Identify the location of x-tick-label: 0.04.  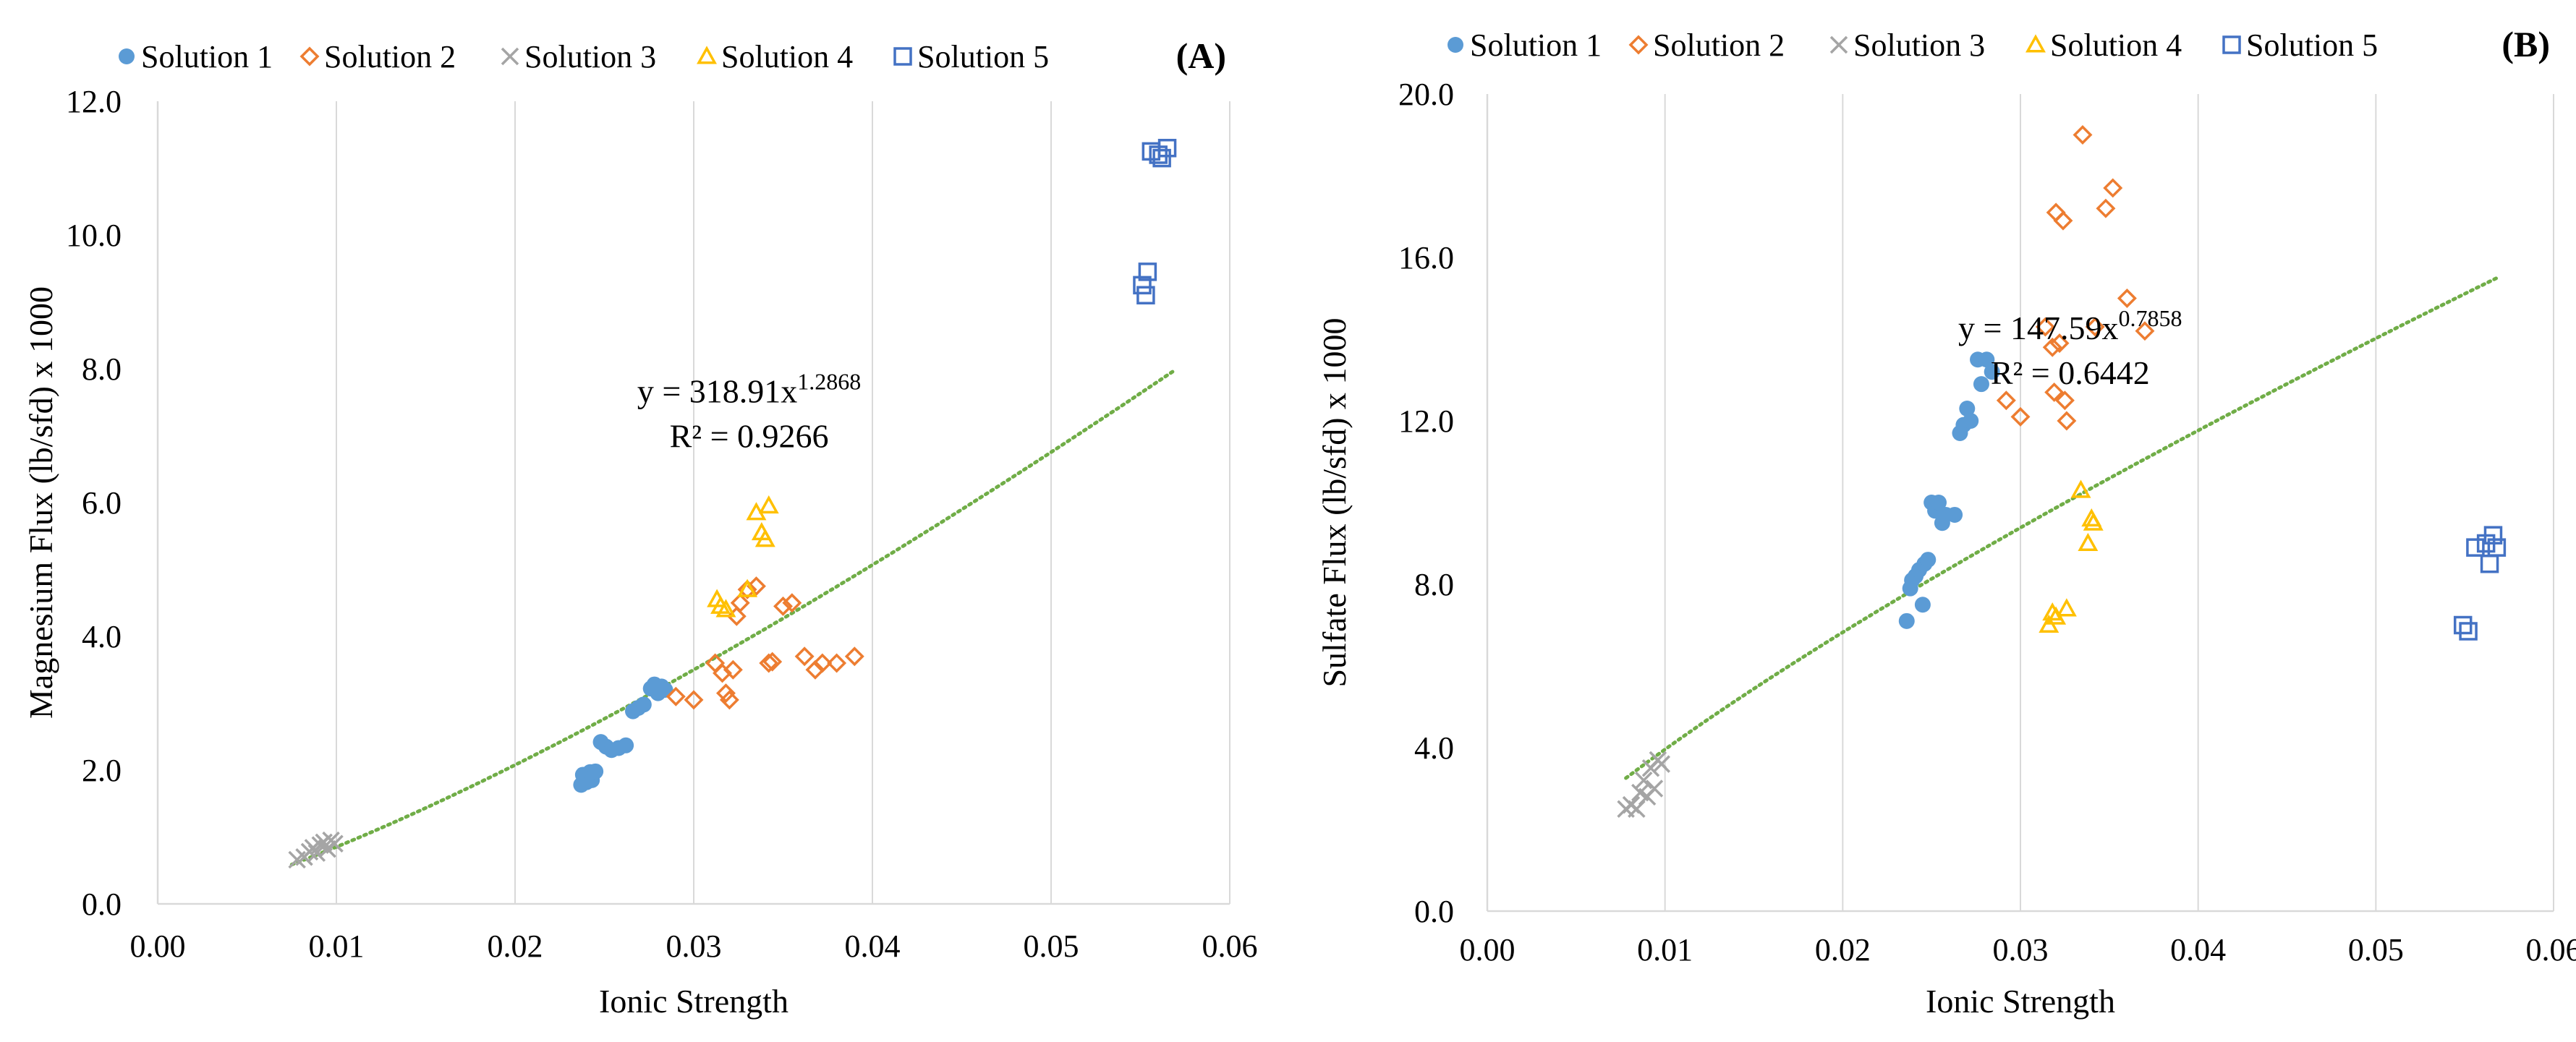
(873, 946).